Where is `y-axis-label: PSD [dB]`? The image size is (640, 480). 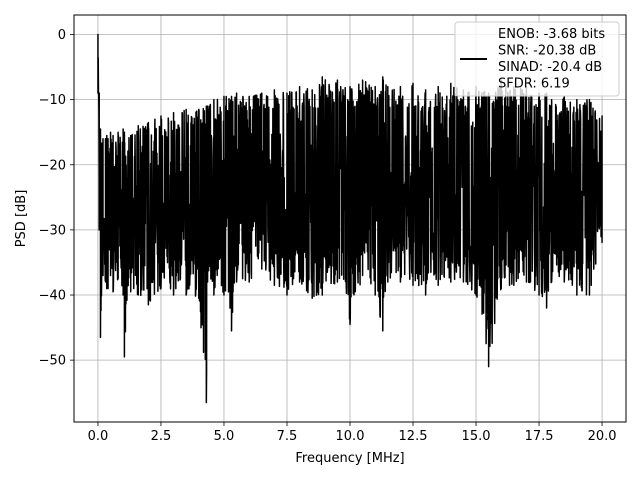
y-axis-label: PSD [dB] is located at coordinates (21, 219).